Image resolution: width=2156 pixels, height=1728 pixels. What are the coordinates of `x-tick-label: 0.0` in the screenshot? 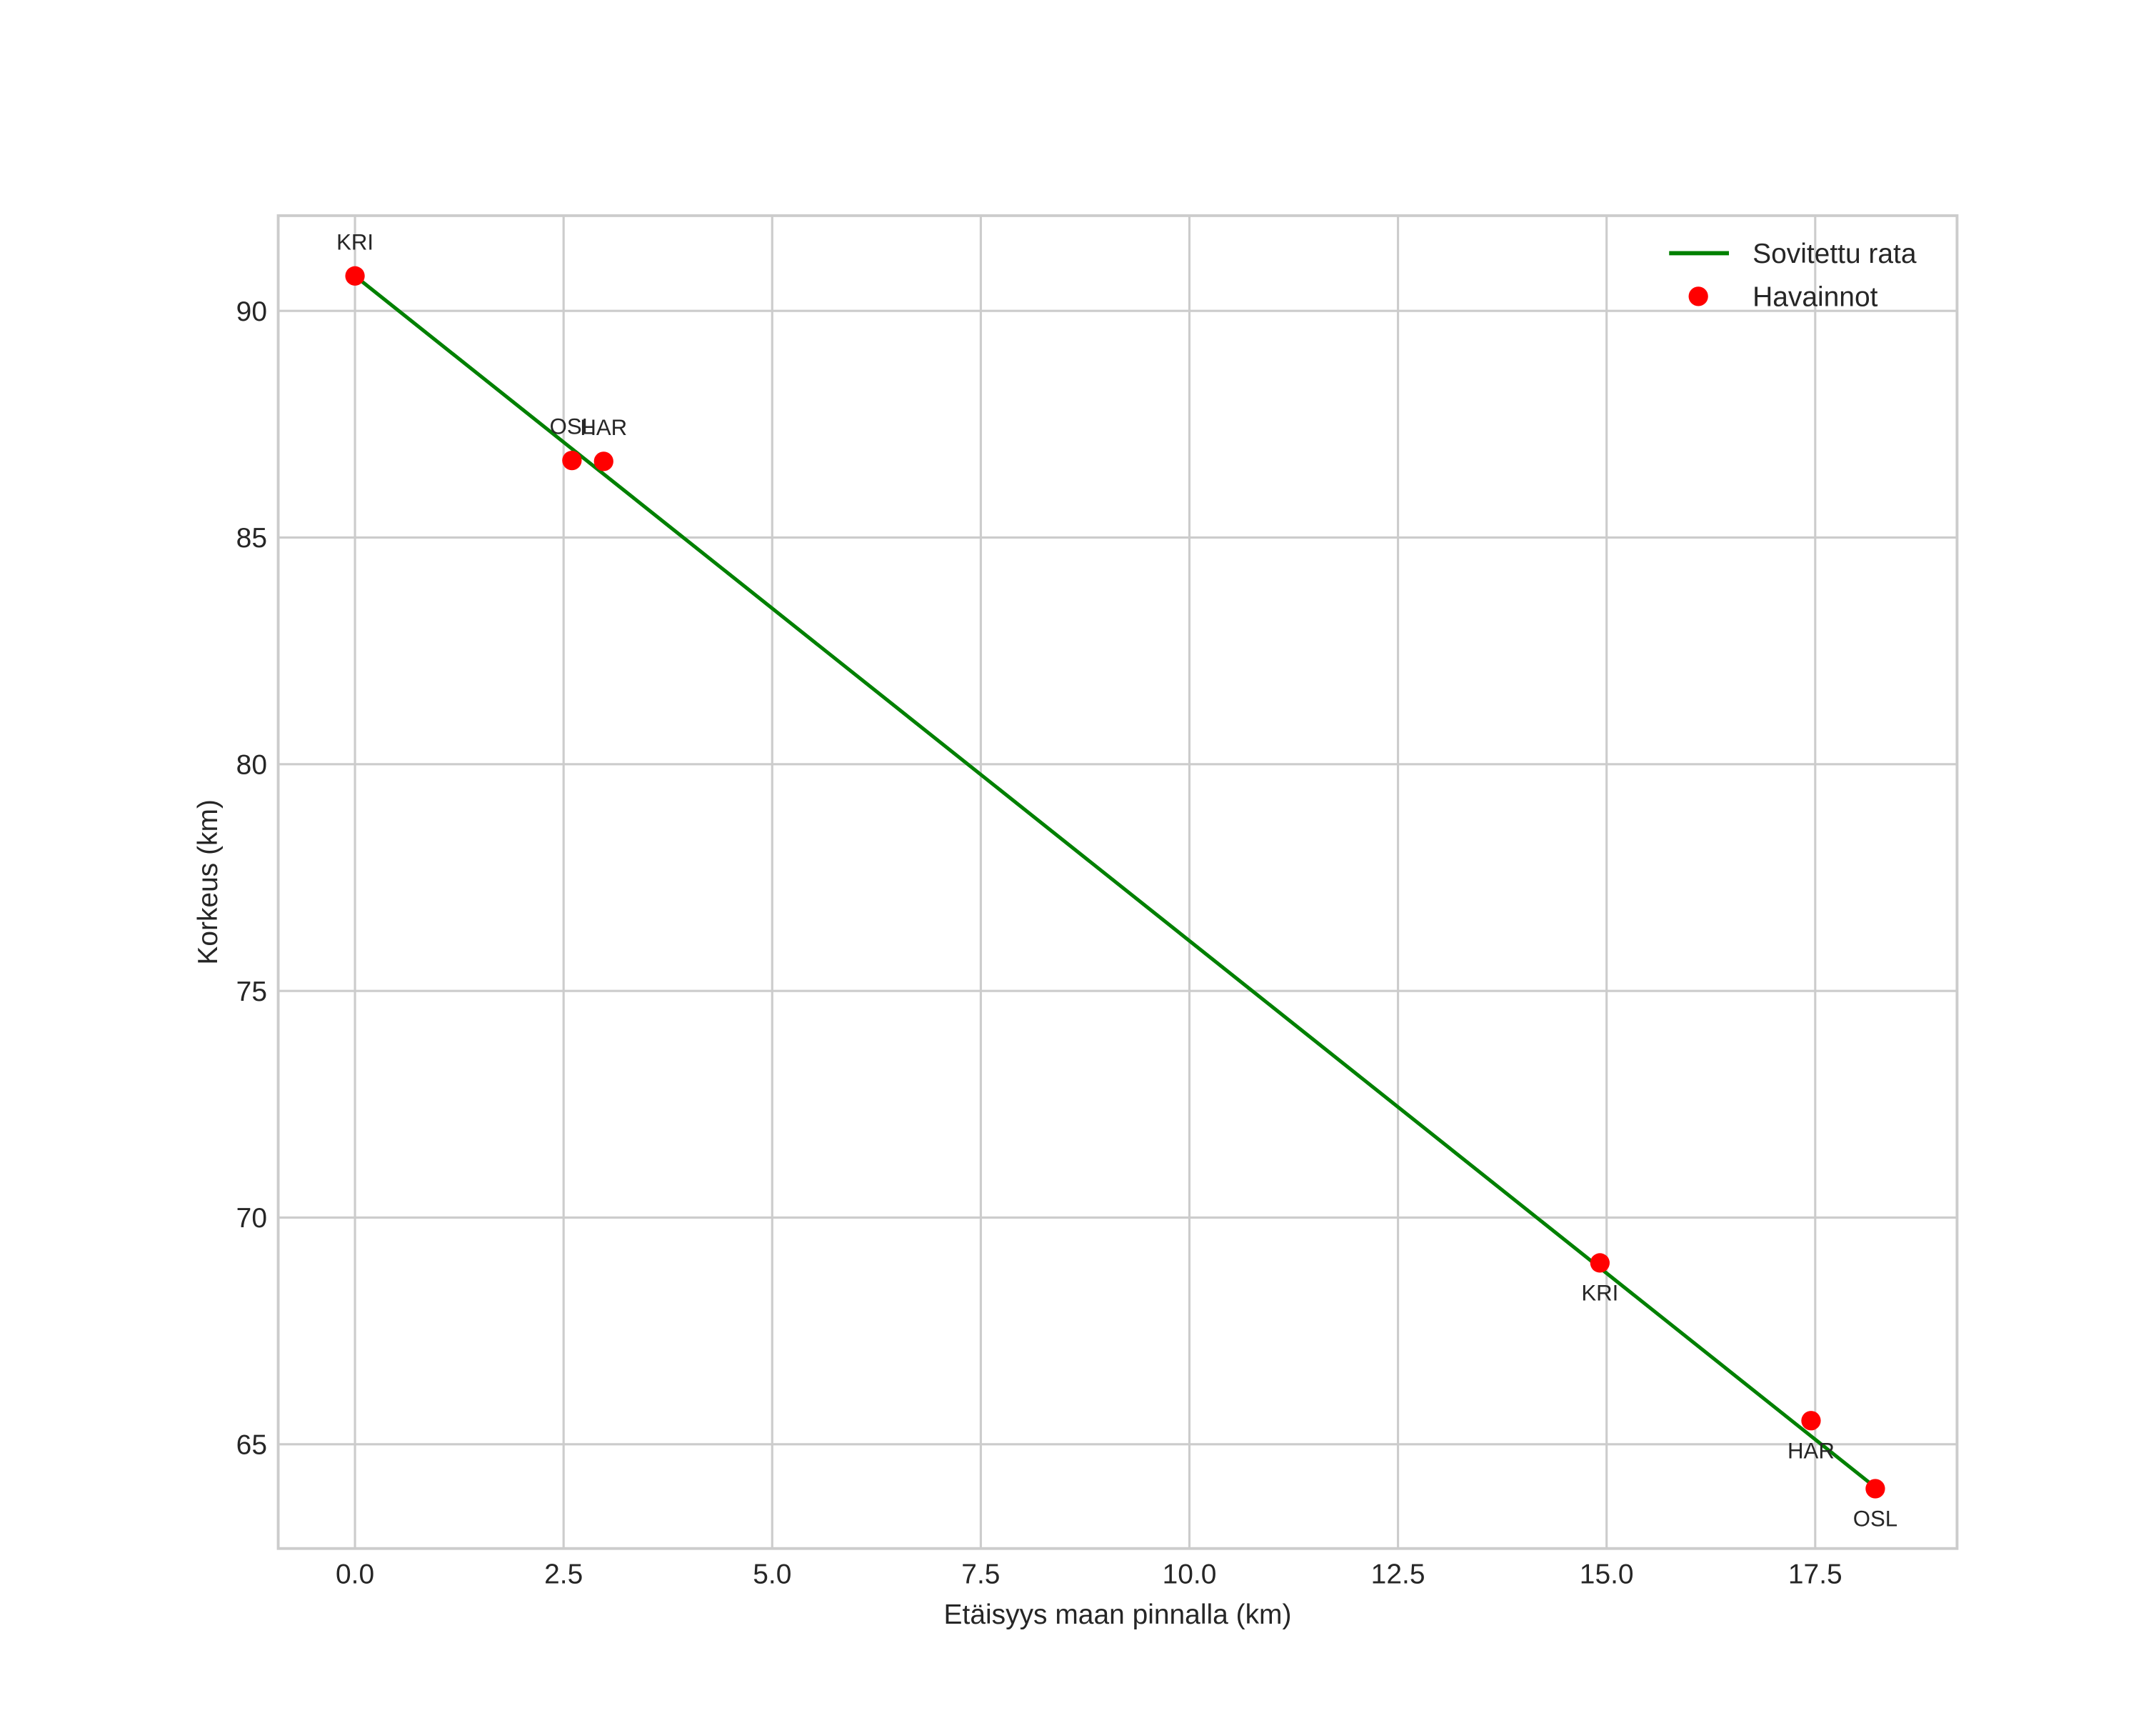 It's located at (355, 1574).